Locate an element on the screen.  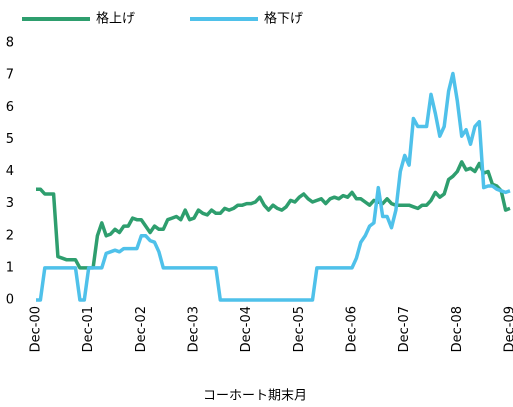
y-tick-label: 3 is located at coordinates (10, 203).